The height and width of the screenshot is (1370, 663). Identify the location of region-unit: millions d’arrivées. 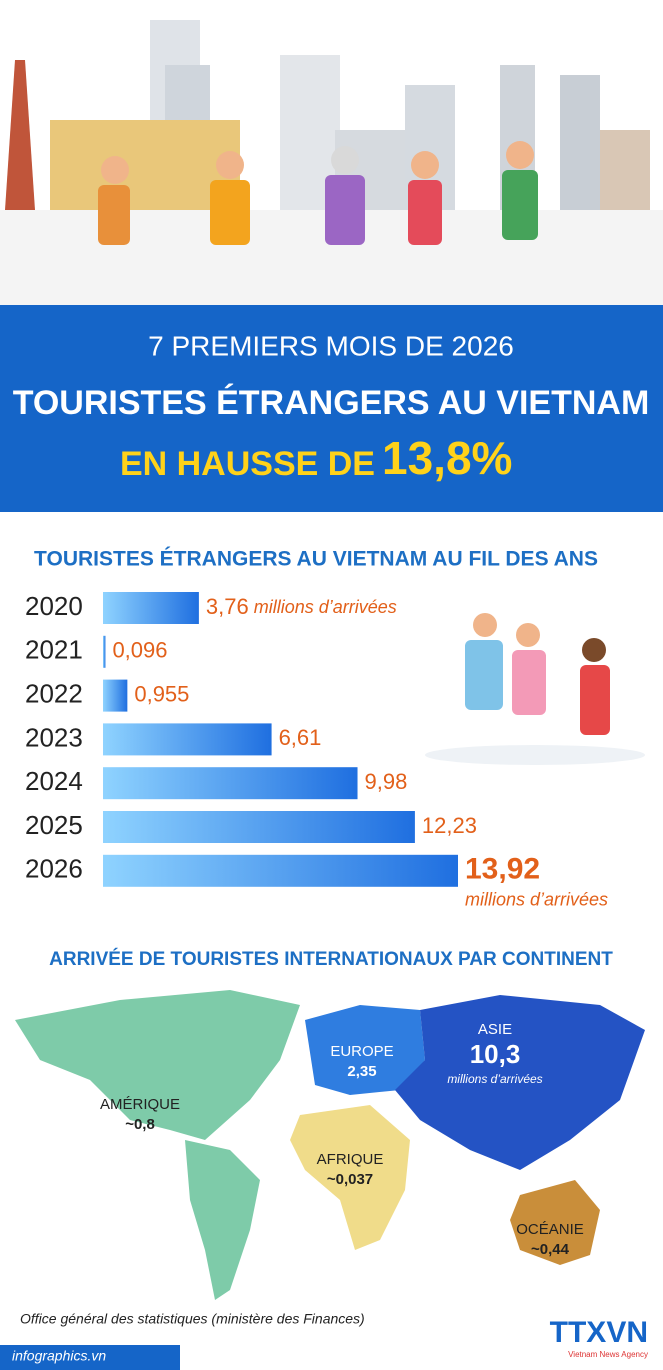
(494, 1079).